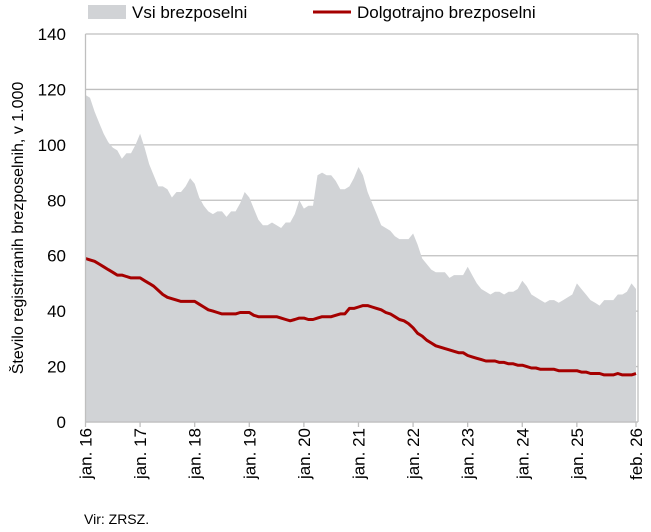 Image resolution: width=651 pixels, height=532 pixels. What do you see at coordinates (195, 454) in the screenshot?
I see `x-tick-label: jan. 18` at bounding box center [195, 454].